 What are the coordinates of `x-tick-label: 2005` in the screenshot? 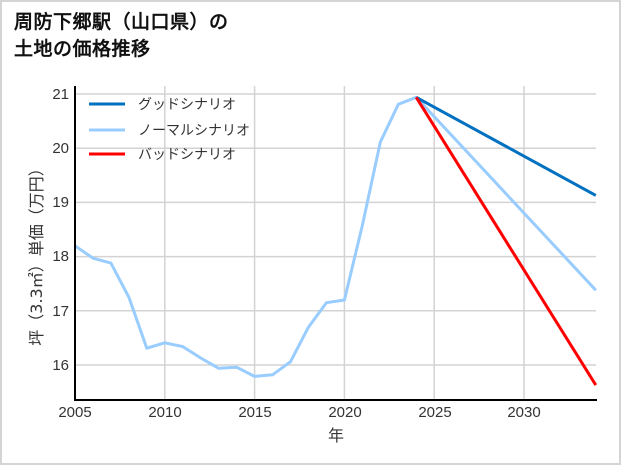 It's located at (74, 412).